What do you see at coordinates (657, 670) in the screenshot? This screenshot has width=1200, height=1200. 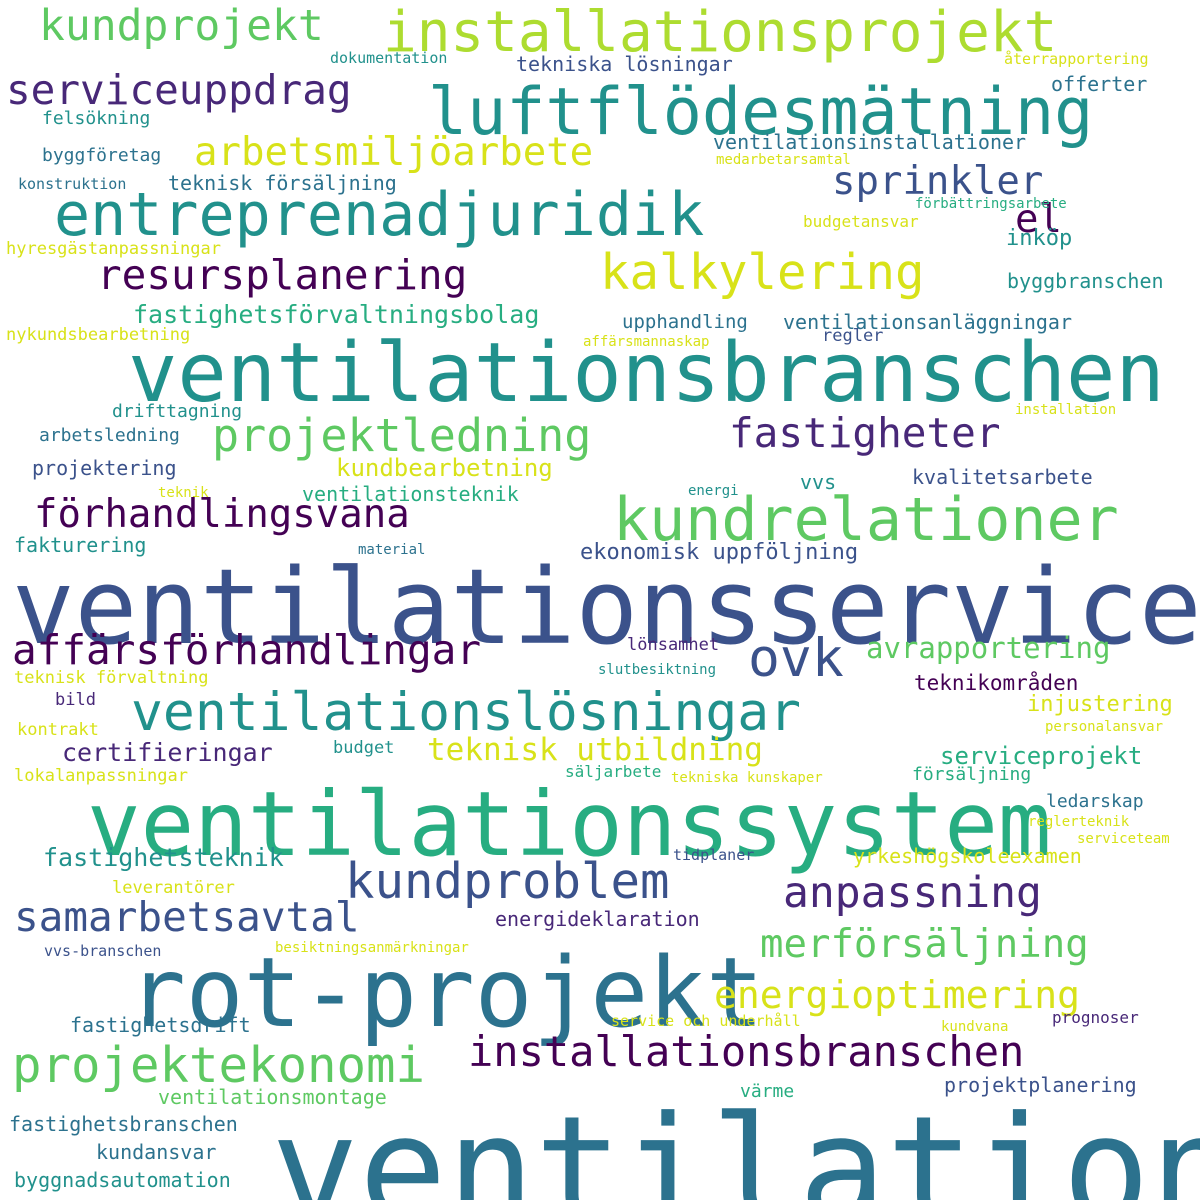 I see `word-slutbesiktning: slutbesiktning` at bounding box center [657, 670].